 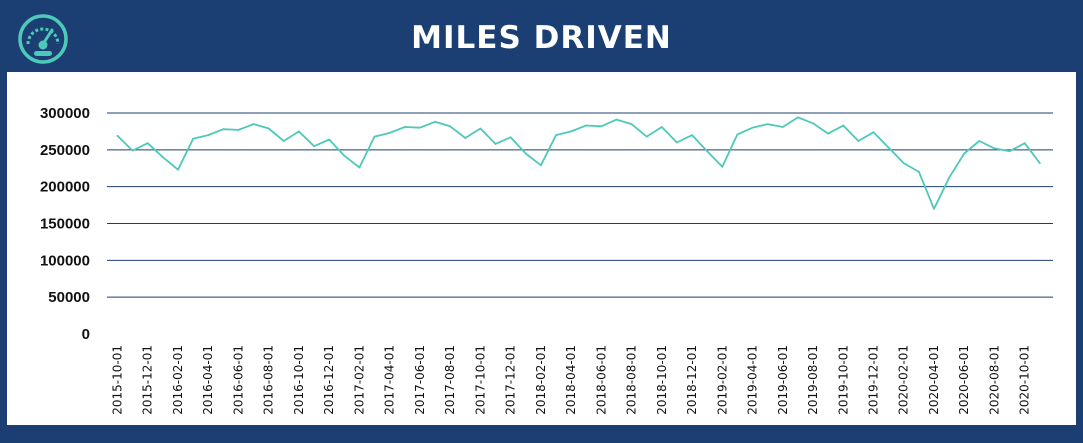 What do you see at coordinates (69, 297) in the screenshot?
I see `y-tick-label: 50000` at bounding box center [69, 297].